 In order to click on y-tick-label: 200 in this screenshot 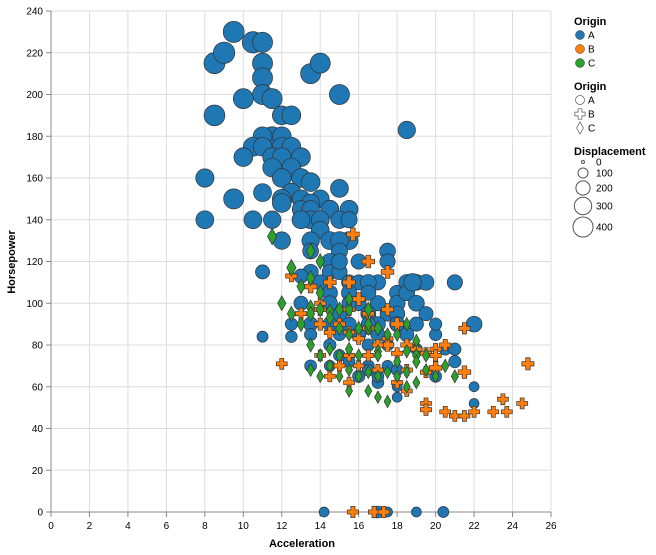, I will do `click(34, 95)`.